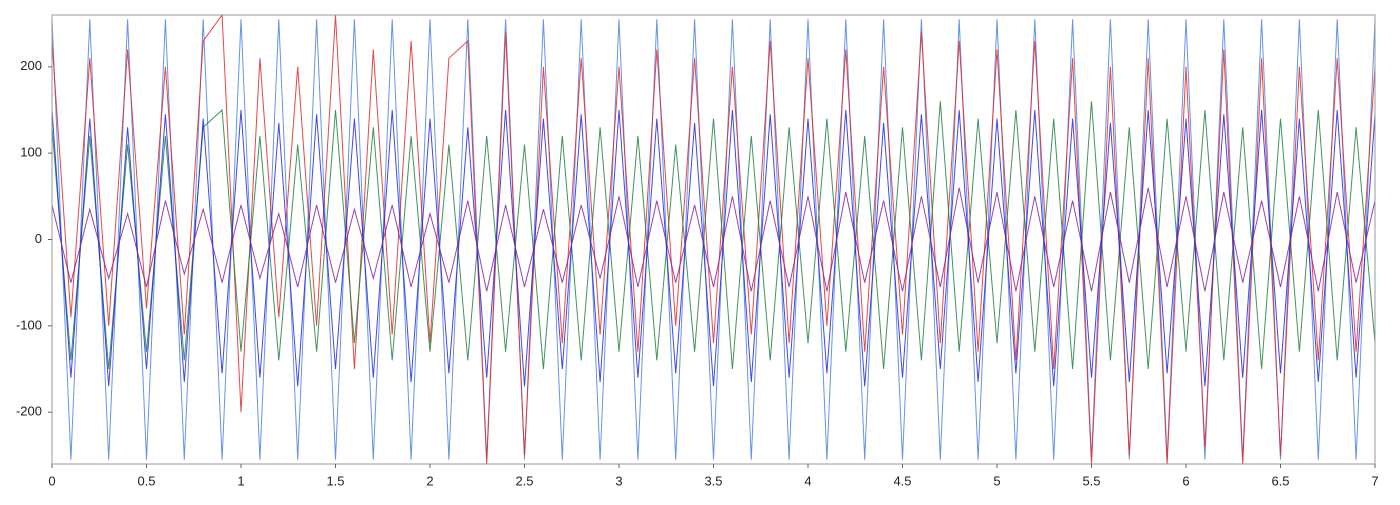  I want to click on x-tick-label: 6, so click(1185, 480).